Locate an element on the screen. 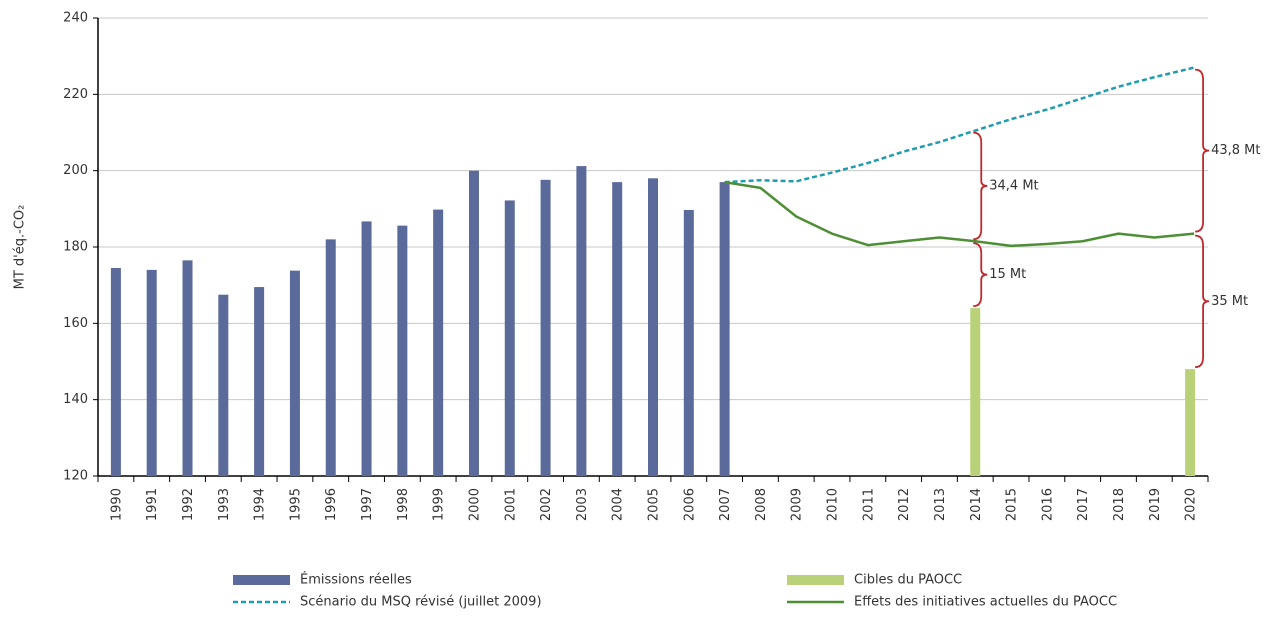 Image resolution: width=1277 pixels, height=622 pixels. x-tick-label: 2016 is located at coordinates (1047, 504).